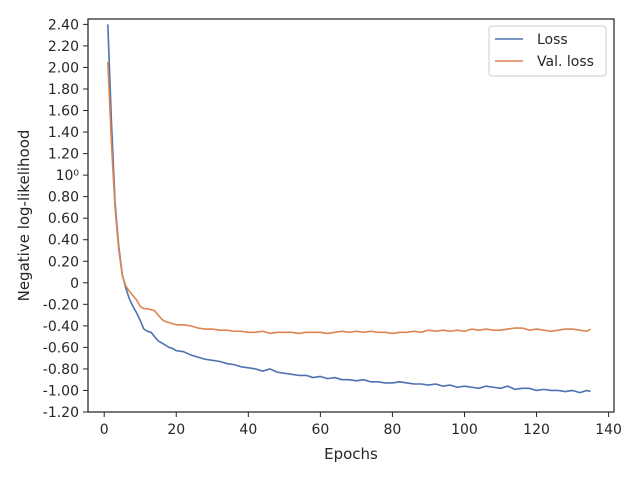 The width and height of the screenshot is (640, 480). I want to click on y-tick-label: 0.40, so click(63, 241).